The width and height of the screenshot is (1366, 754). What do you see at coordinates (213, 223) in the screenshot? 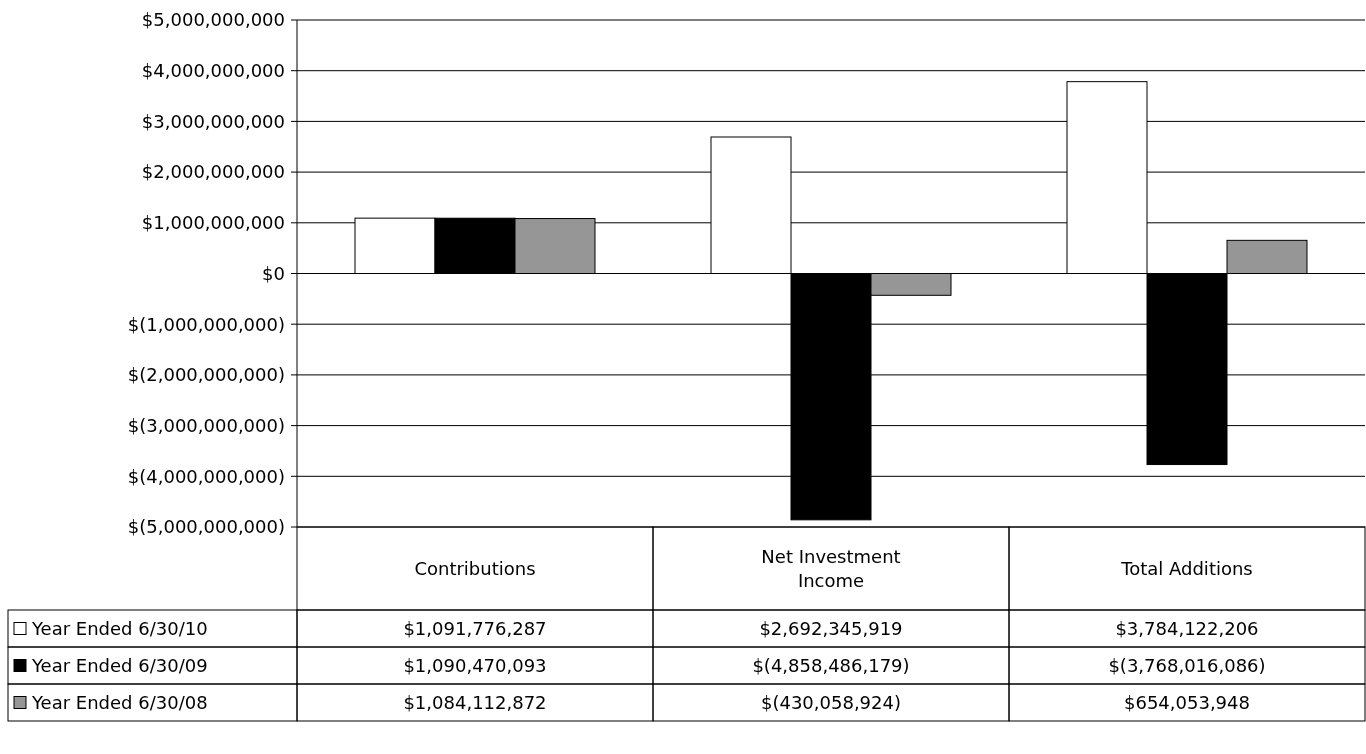
I see `y-tick-label: $1,000,000,000` at bounding box center [213, 223].